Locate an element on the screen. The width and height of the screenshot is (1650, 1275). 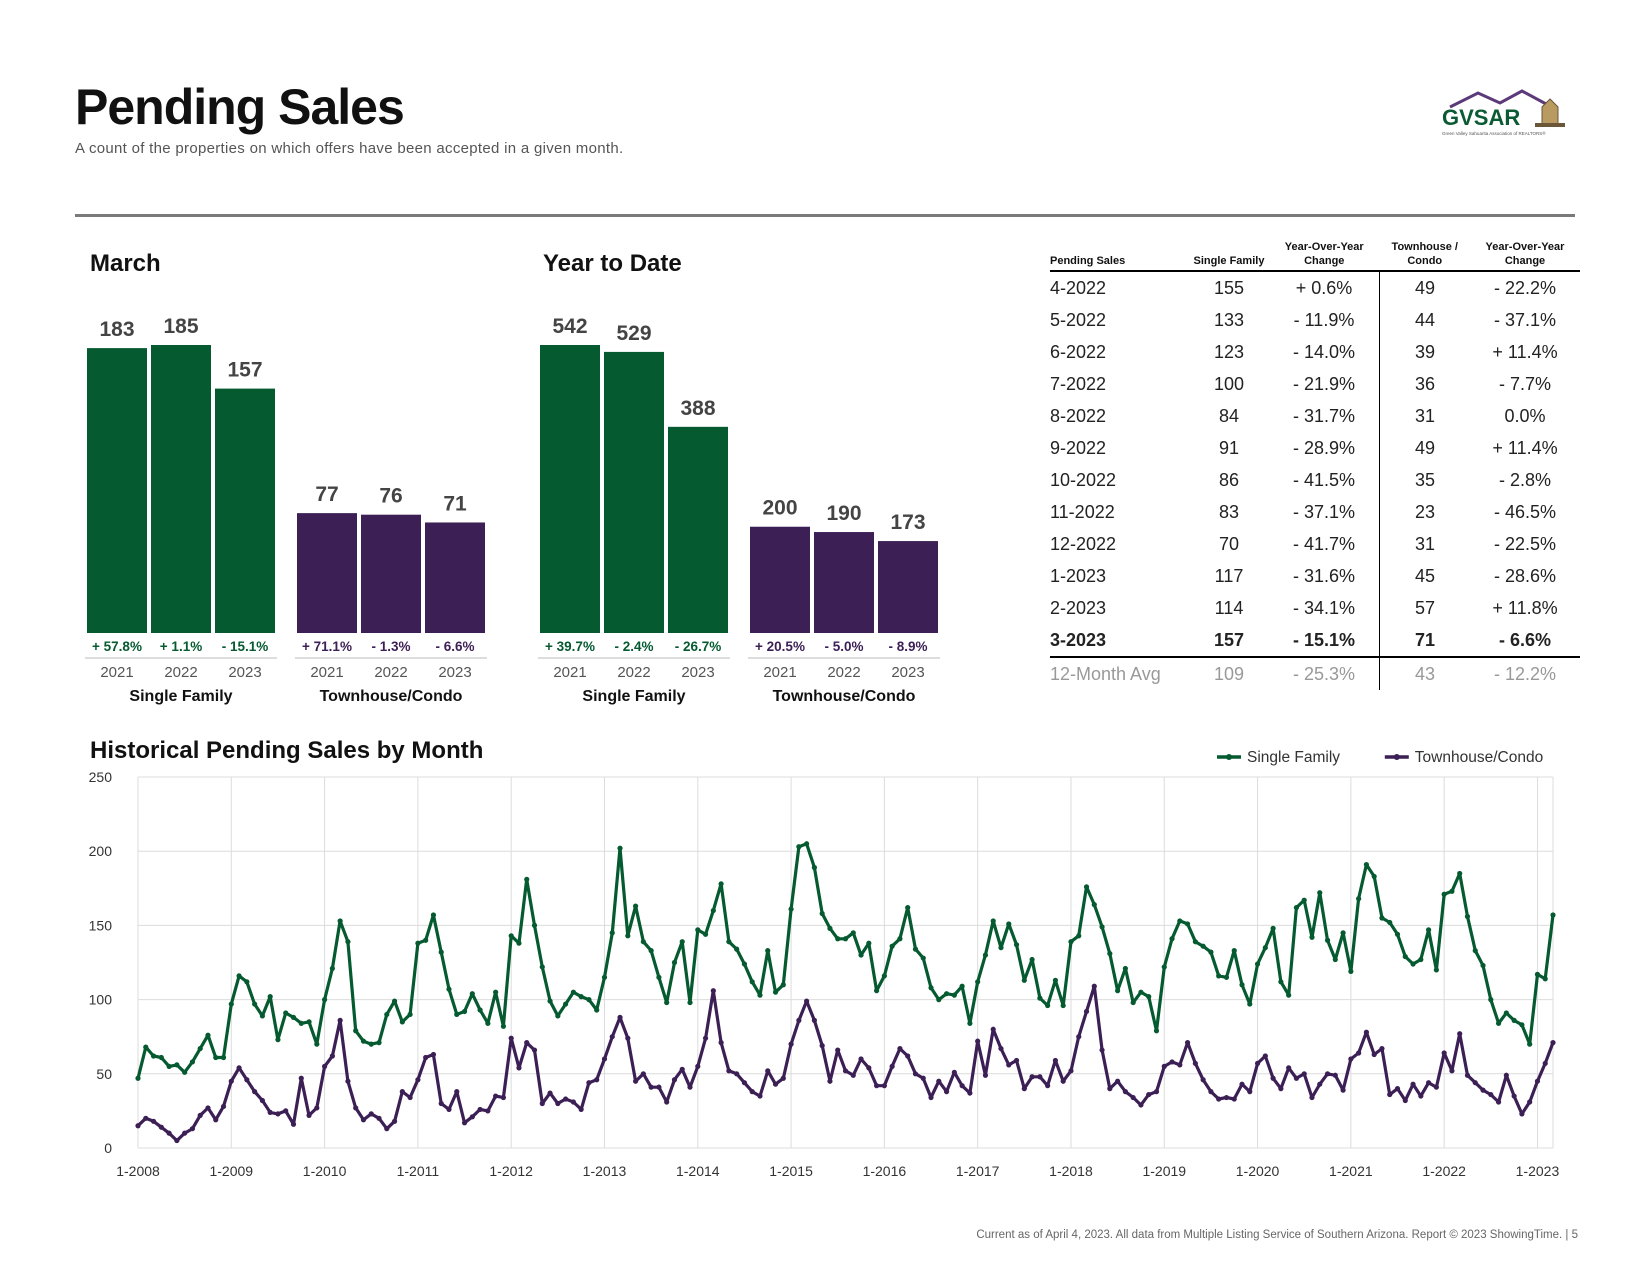
march-change-label: + 71.1% is located at coordinates (327, 646).